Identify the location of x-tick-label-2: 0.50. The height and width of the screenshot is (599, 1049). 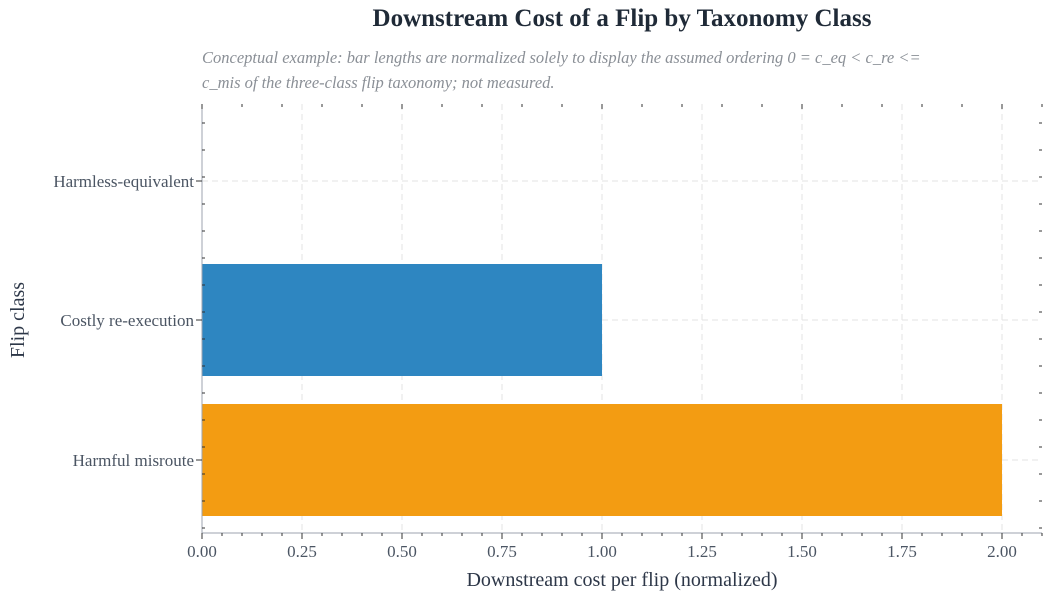
(402, 551).